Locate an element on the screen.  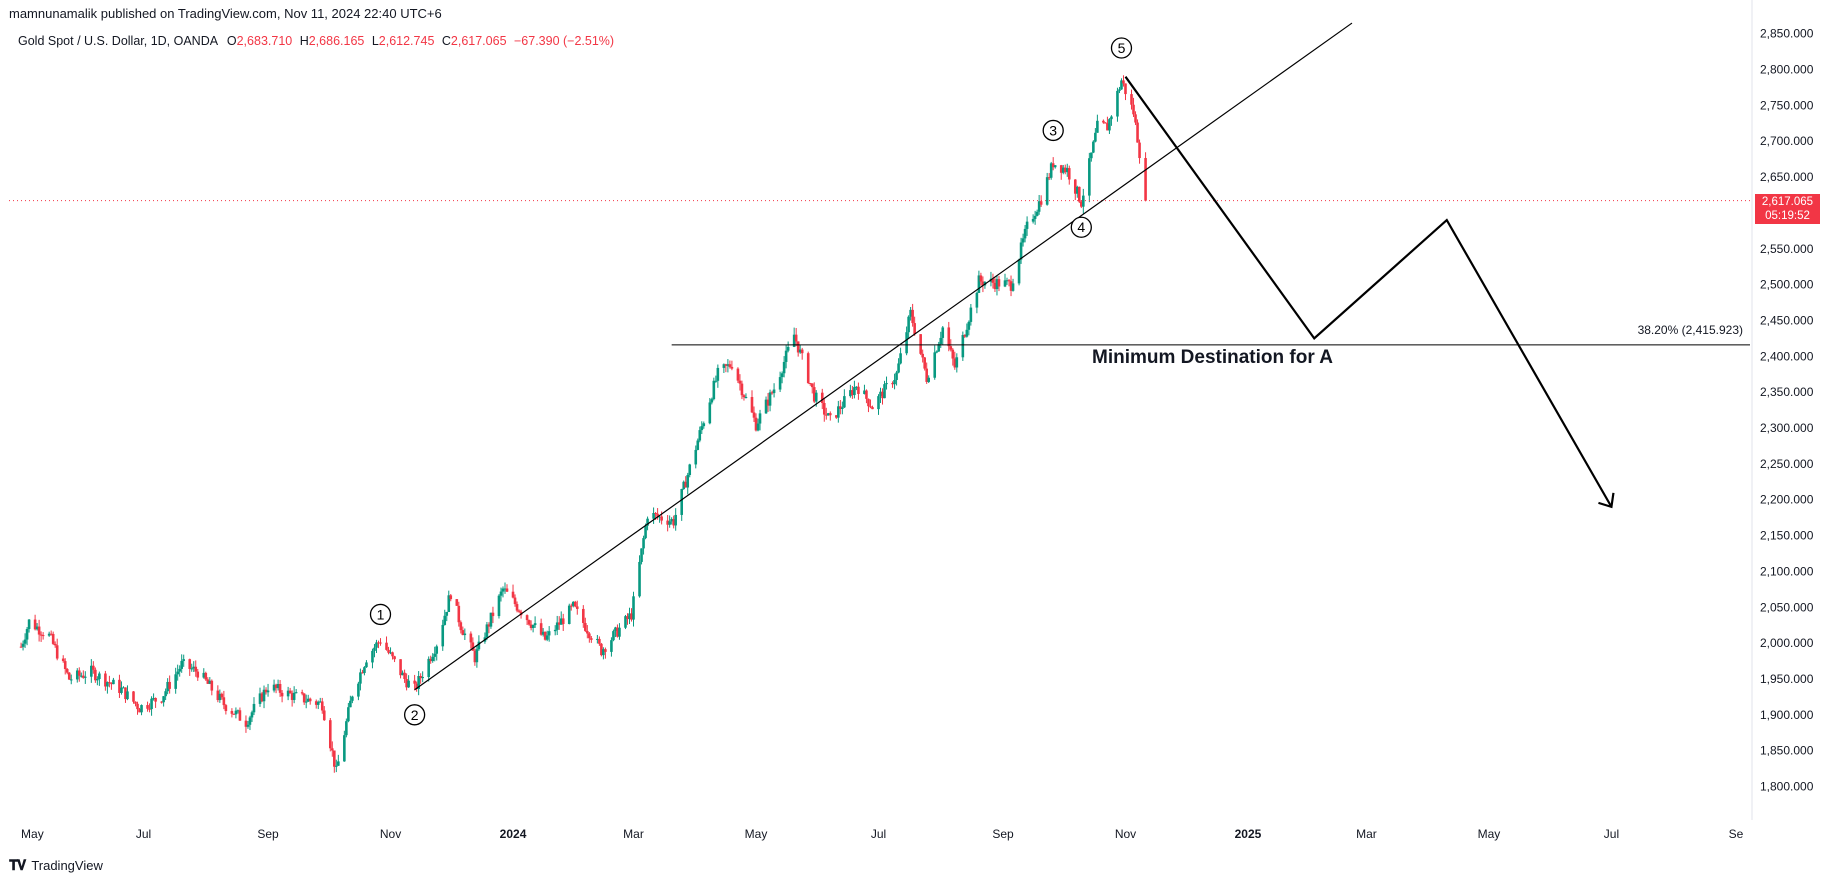
change-value: −67.390 (−2.51%) is located at coordinates (564, 41).